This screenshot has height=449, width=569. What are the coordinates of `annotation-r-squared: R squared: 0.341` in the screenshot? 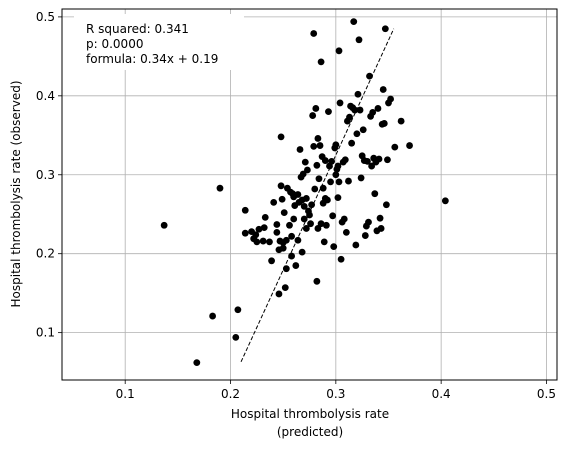 It's located at (137, 29).